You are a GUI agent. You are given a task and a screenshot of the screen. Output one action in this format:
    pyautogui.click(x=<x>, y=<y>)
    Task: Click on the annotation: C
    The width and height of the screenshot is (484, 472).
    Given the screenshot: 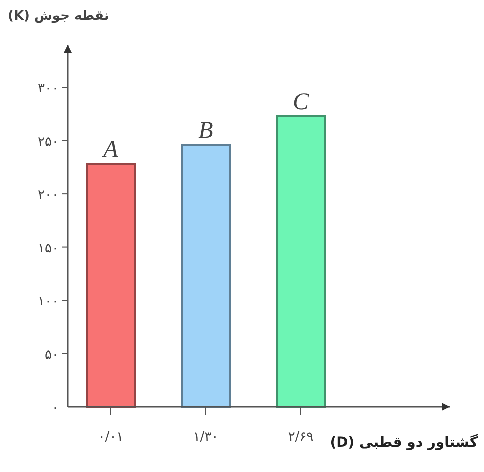 What is the action you would take?
    pyautogui.click(x=301, y=102)
    